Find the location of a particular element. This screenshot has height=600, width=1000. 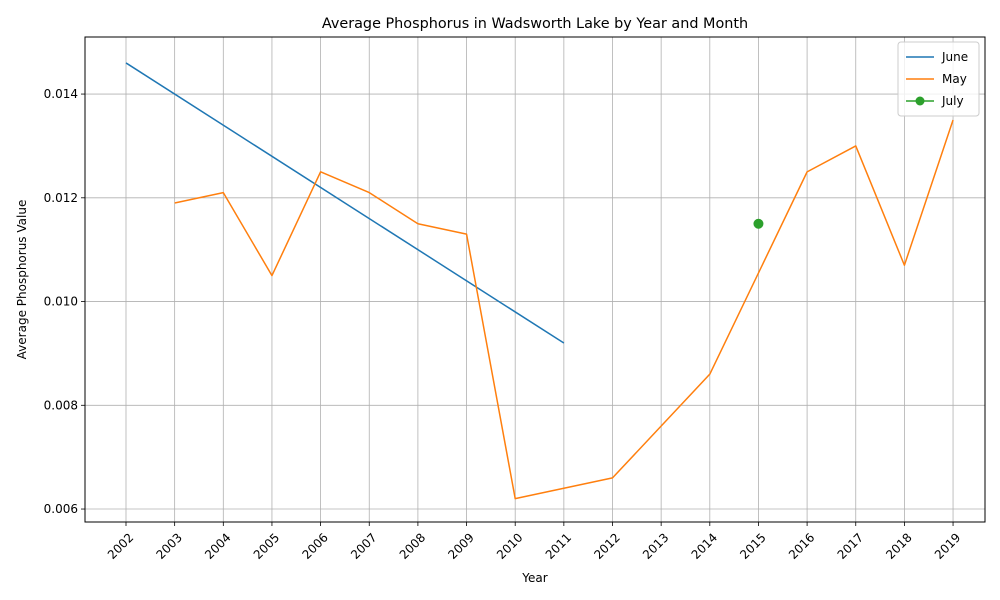

legend-label-may: May is located at coordinates (954, 79).